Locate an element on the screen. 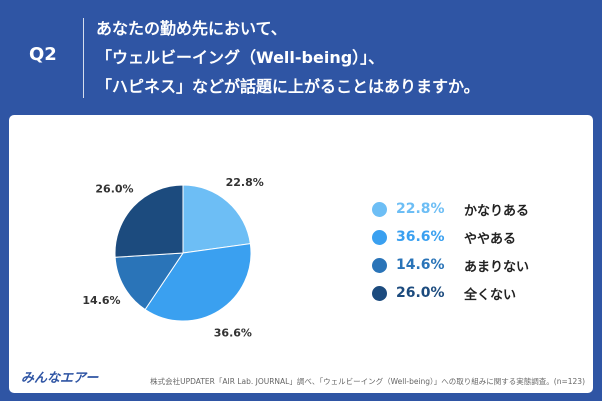  legend-label-2: ややある is located at coordinates (490, 239).